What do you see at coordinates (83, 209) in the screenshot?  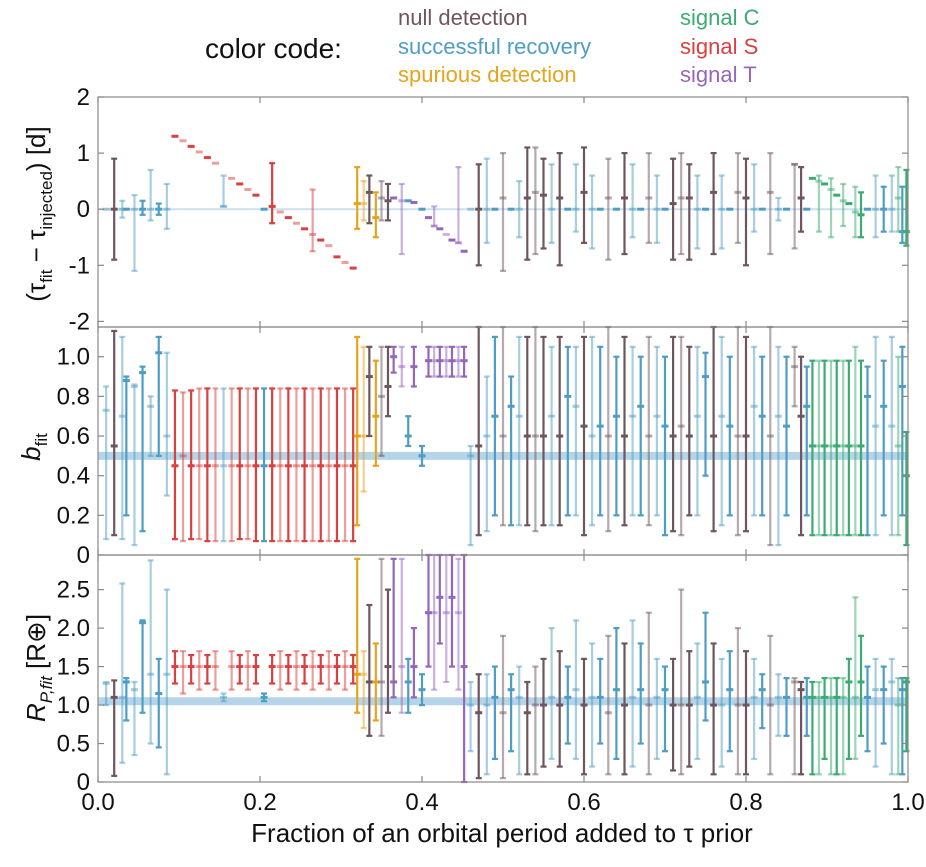 I see `ytick-label-tau-2: 0` at bounding box center [83, 209].